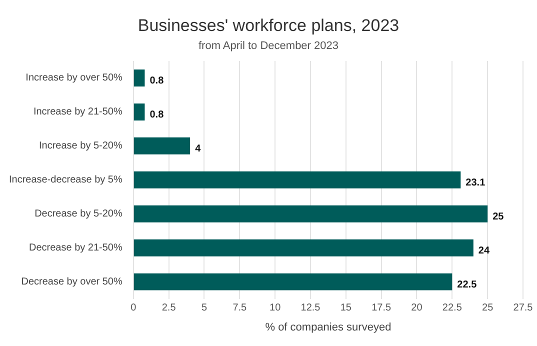 The width and height of the screenshot is (537, 346). I want to click on x-tick-label: 0, so click(133, 308).